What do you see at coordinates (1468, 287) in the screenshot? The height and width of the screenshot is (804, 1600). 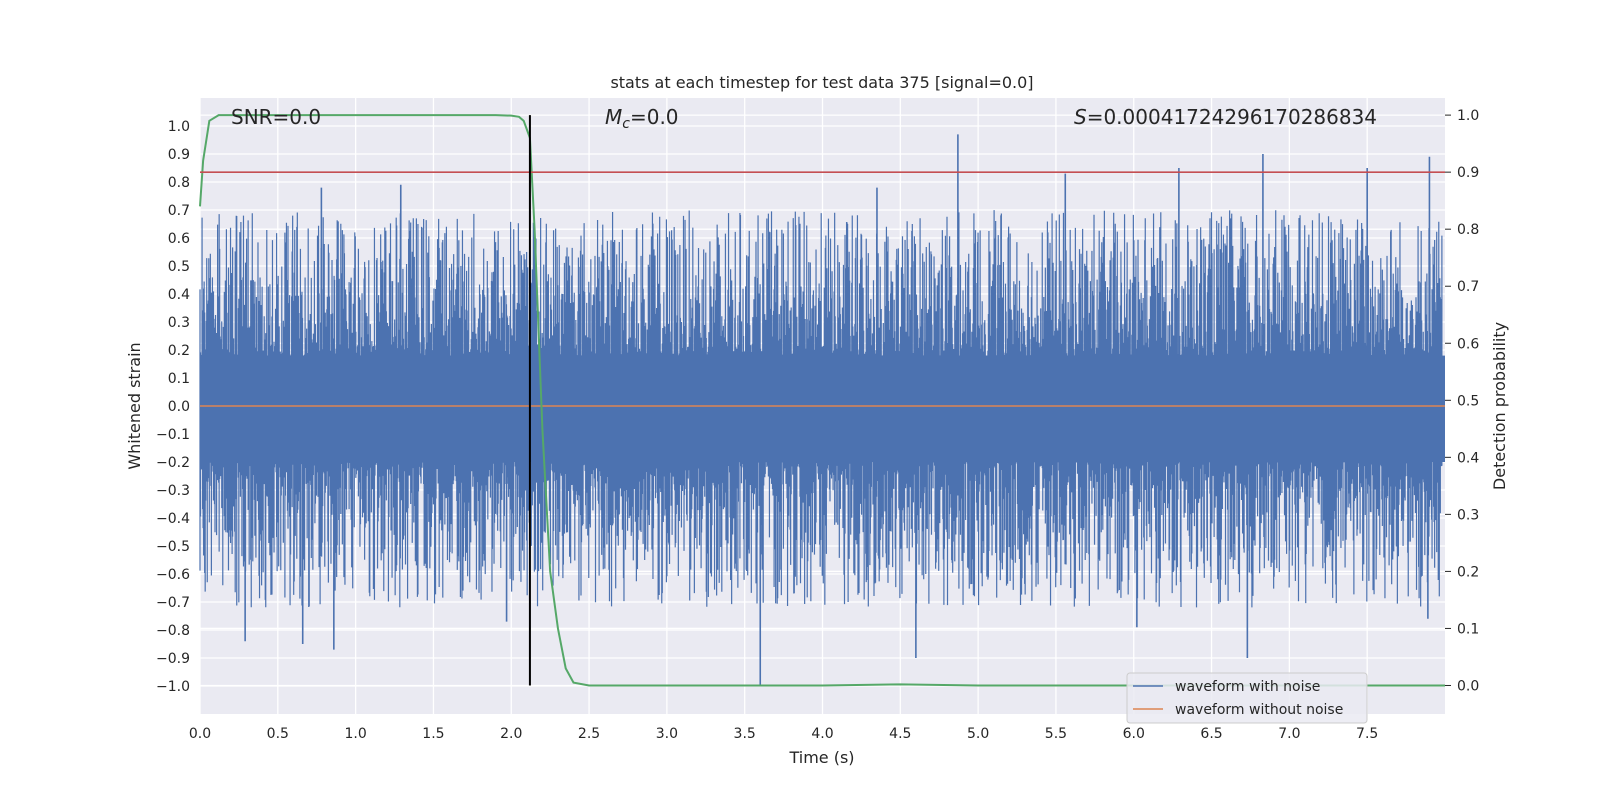 I see `y-tick-label-right: 0.7` at bounding box center [1468, 287].